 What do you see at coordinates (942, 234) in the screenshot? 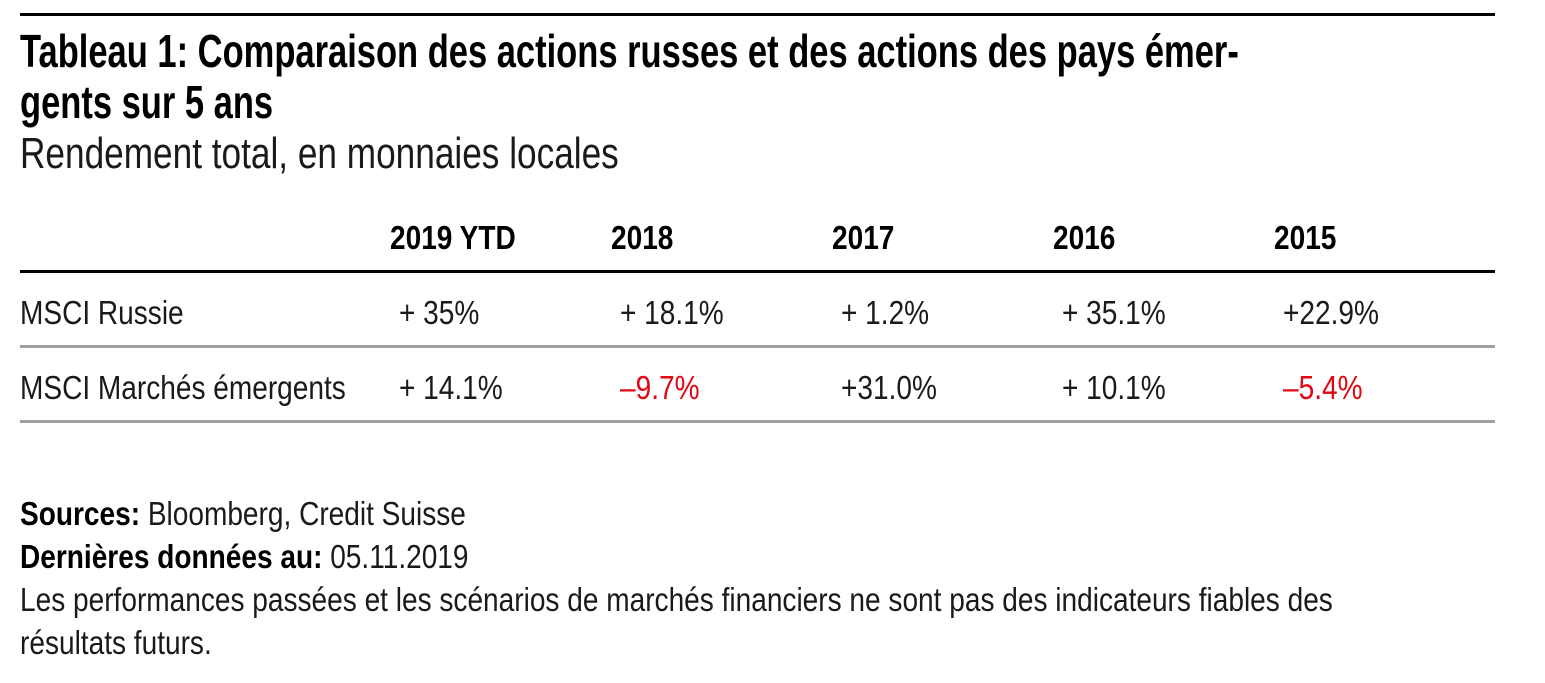
I see `column-header-2017: 2017` at bounding box center [942, 234].